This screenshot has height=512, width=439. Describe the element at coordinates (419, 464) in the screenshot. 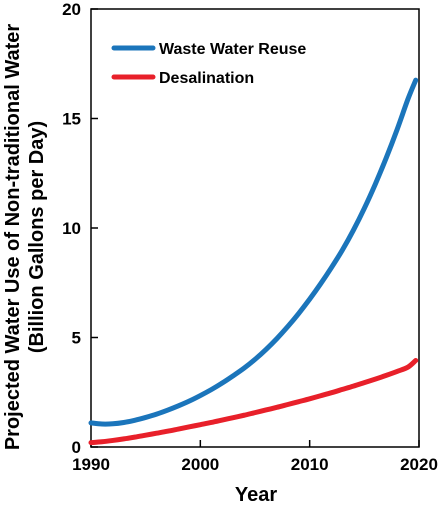

I see `x-tick-label-2020: 2020` at that location.